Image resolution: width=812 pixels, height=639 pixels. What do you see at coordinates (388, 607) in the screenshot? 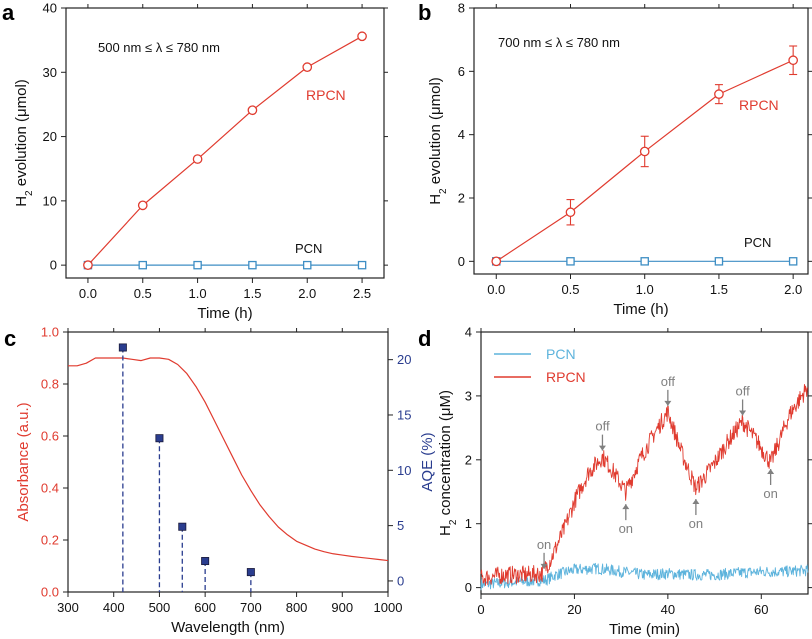
I see `x-tick-label: 1000` at bounding box center [388, 607].